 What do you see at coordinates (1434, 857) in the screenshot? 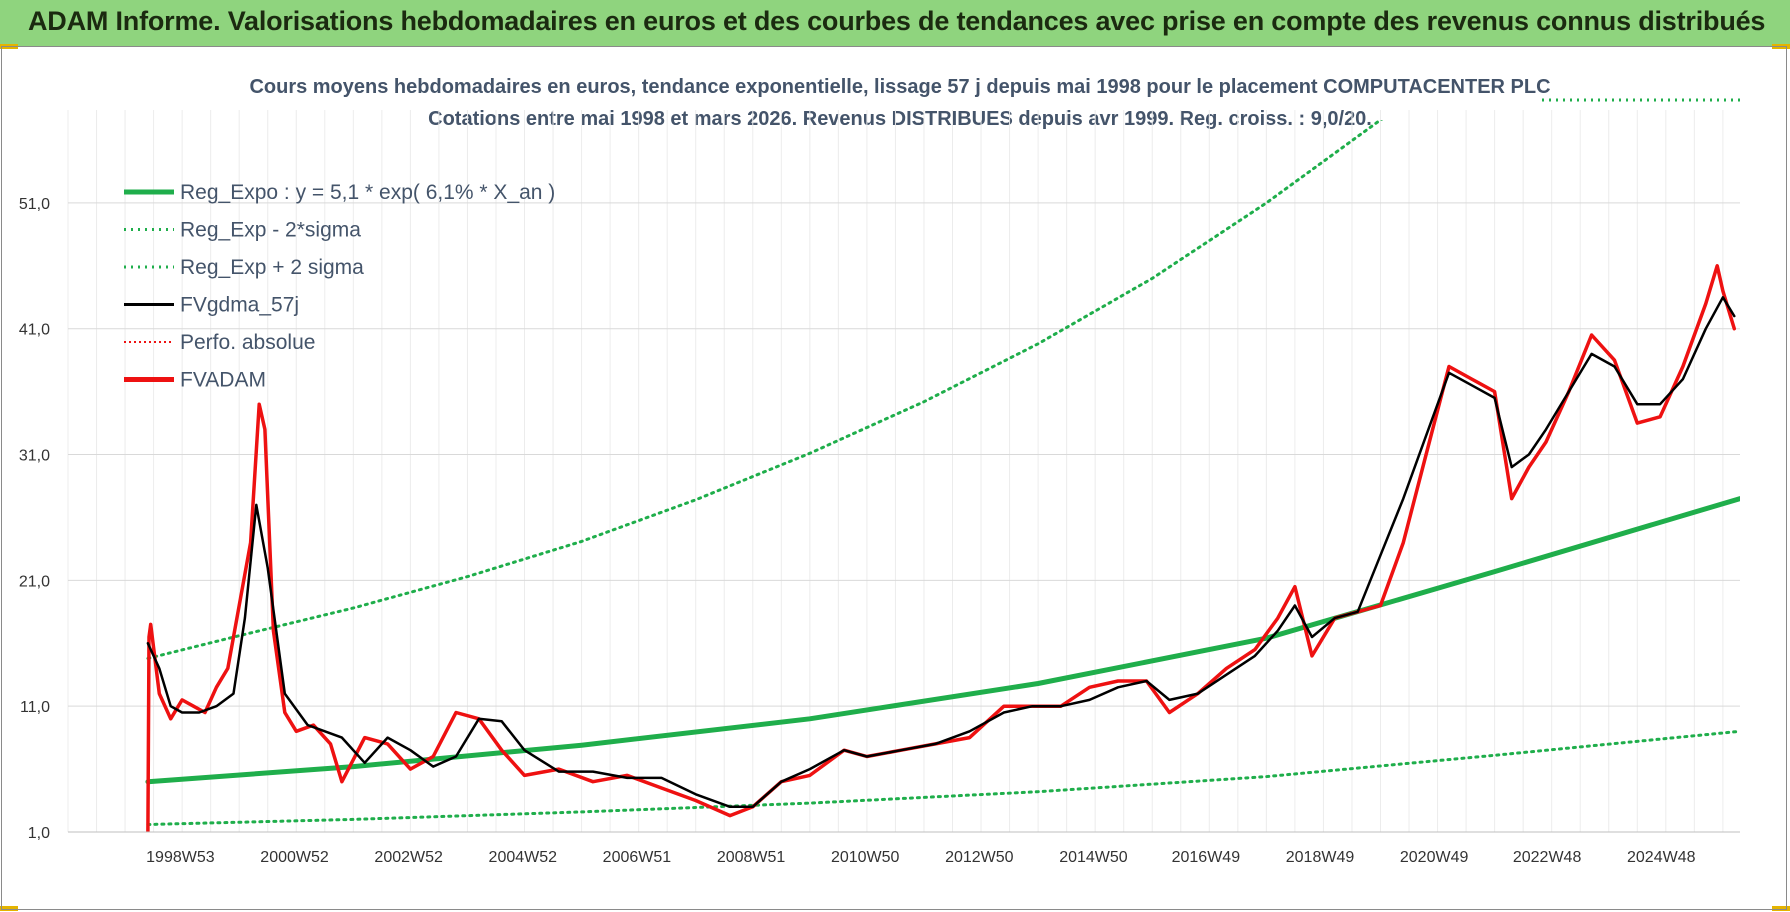
I see `x-tick-label: 2020W49` at bounding box center [1434, 857].